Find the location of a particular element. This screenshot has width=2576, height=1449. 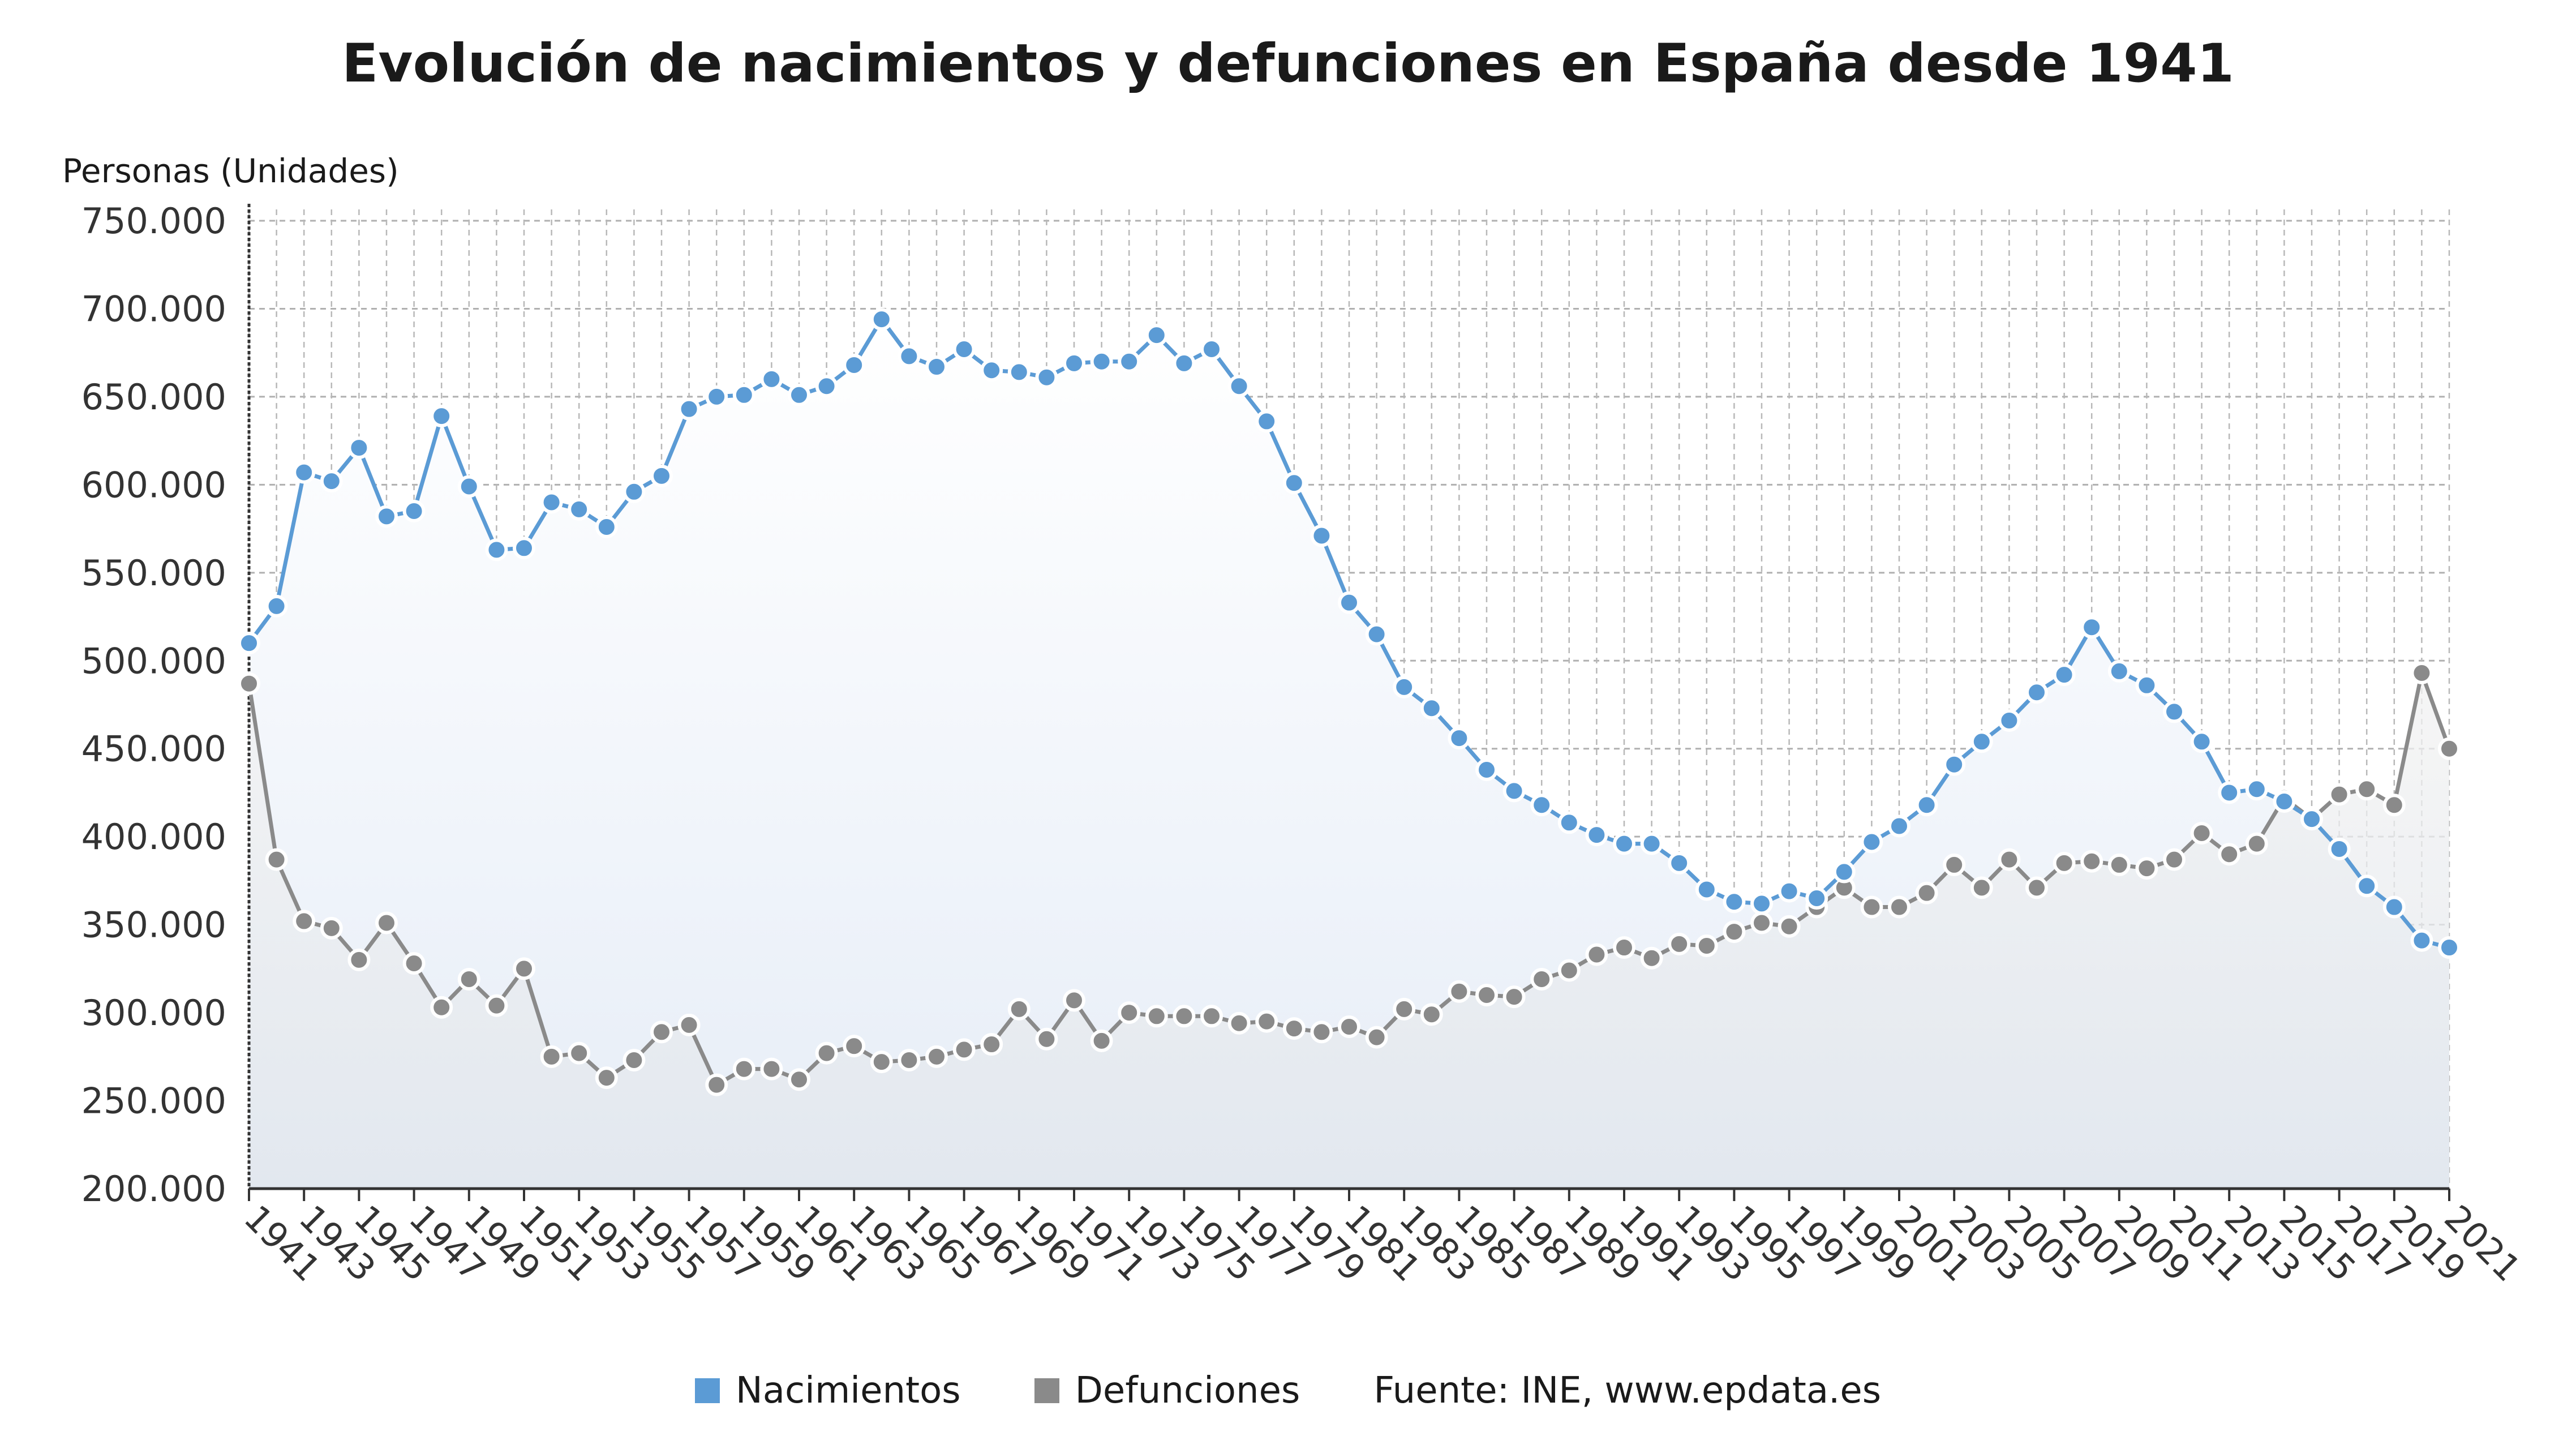

y-tick-label: 450.000 is located at coordinates (154, 749).